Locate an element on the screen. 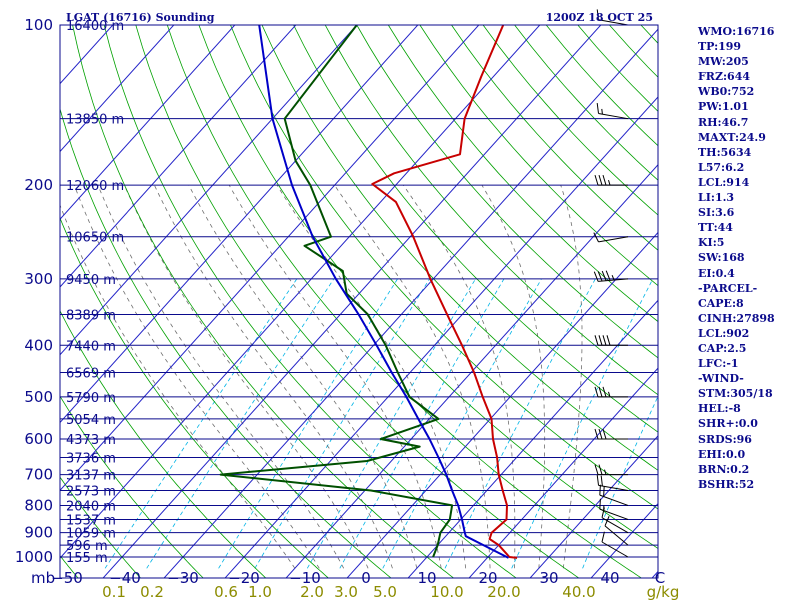 This screenshot has height=600, width=800. mixing-ratio-label: 2.0 is located at coordinates (312, 591).